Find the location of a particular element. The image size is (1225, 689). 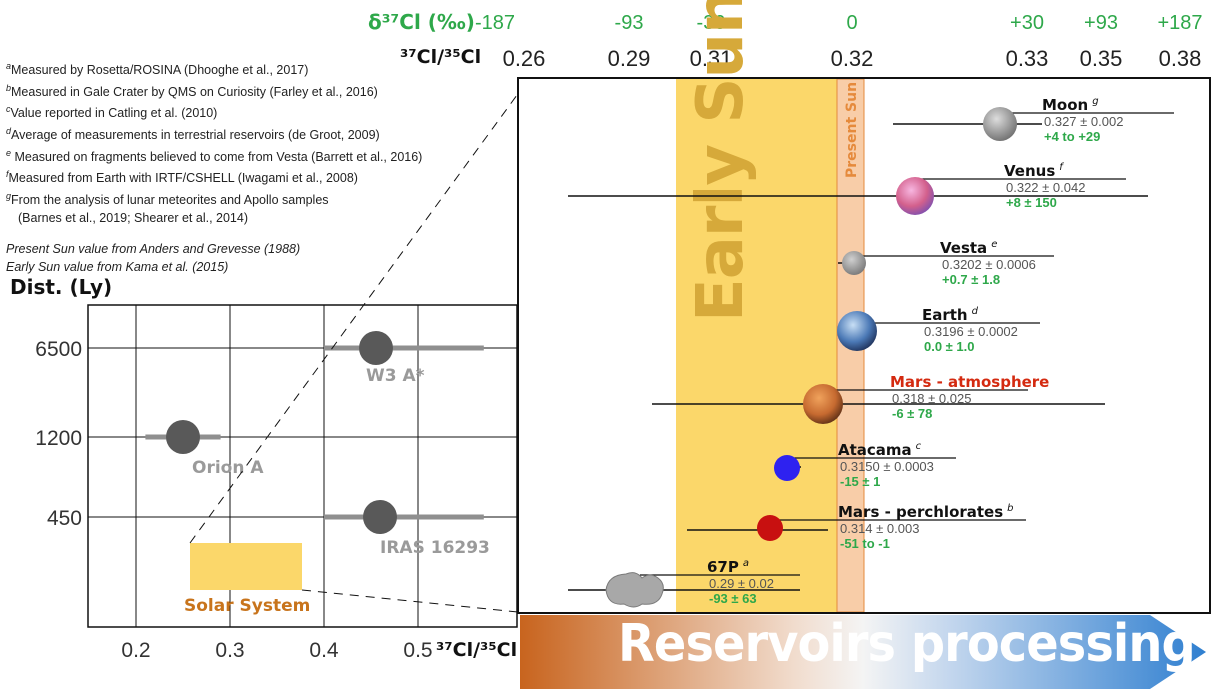

distance-x-tick: 0.4 is located at coordinates (324, 650).